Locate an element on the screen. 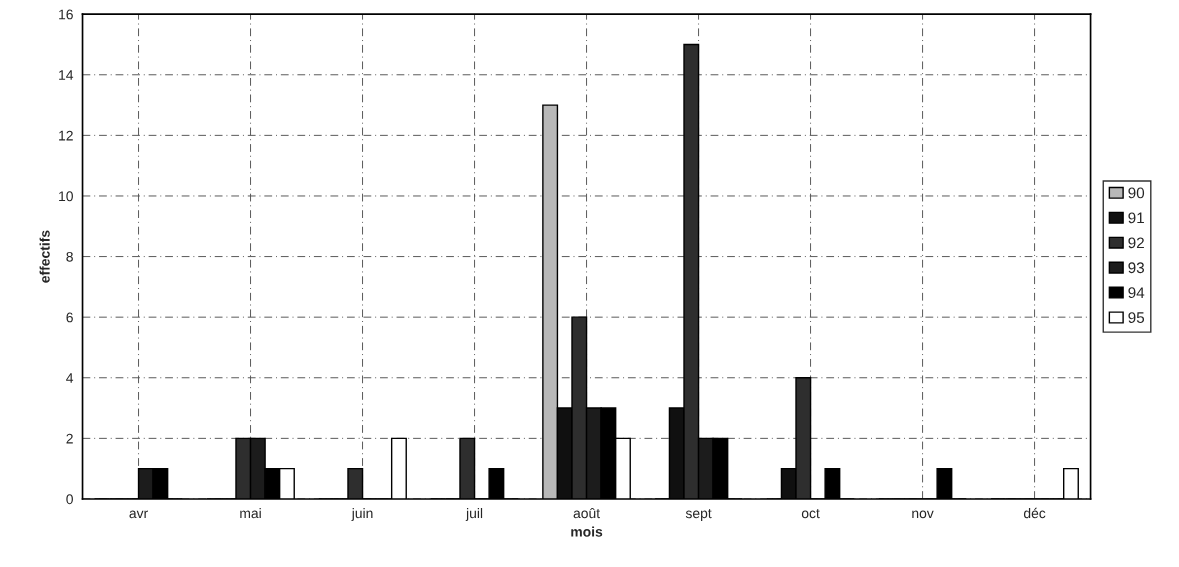 The image size is (1179, 567). y-tick-label: 2 is located at coordinates (69, 438).